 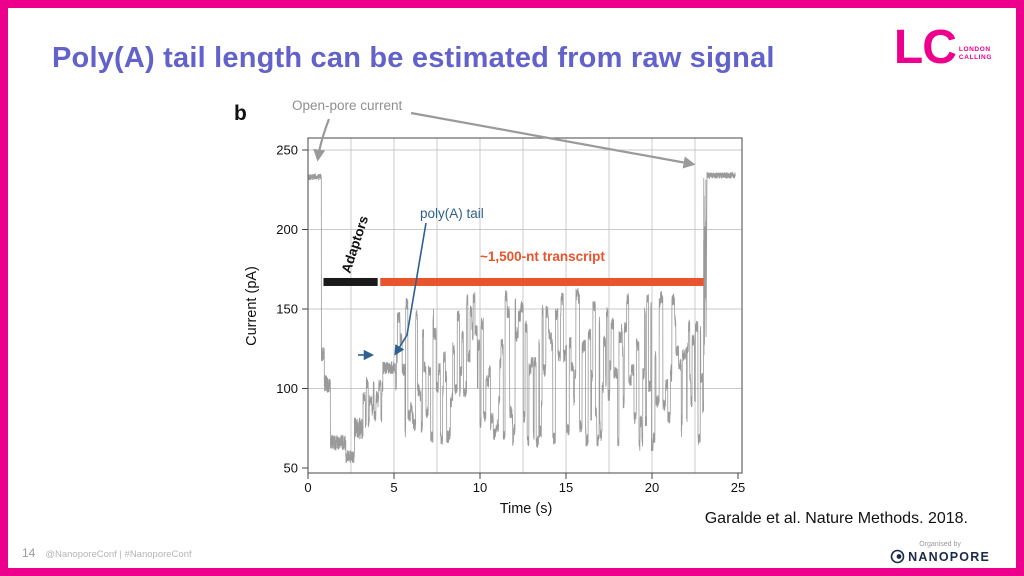 What do you see at coordinates (118, 554) in the screenshot?
I see `social-handles: @NanoporeConf | #NanoporeConf` at bounding box center [118, 554].